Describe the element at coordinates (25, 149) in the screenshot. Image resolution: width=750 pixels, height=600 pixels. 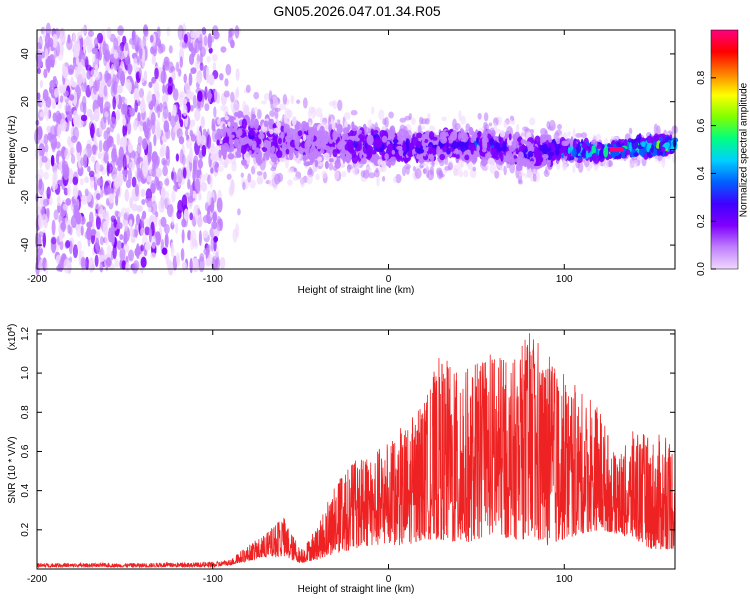
I see `spectrogram-y-tick-label: 0` at that location.